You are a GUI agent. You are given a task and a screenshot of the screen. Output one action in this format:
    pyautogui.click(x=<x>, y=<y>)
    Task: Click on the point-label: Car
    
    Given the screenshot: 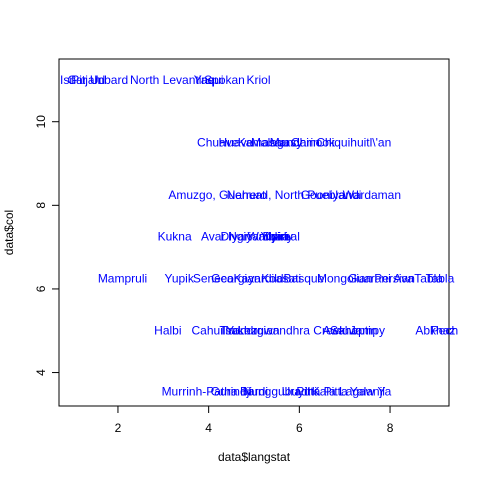 What is the action you would take?
    pyautogui.click(x=76, y=80)
    